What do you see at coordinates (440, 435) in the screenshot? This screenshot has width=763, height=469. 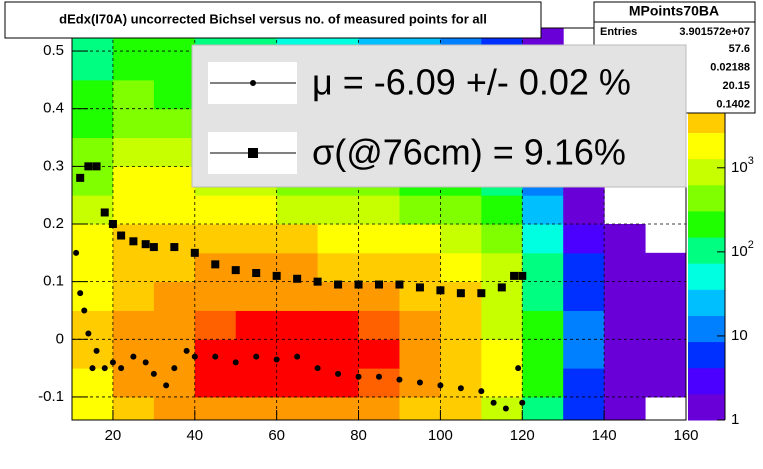 I see `x-tick-label: 100` at bounding box center [440, 435].